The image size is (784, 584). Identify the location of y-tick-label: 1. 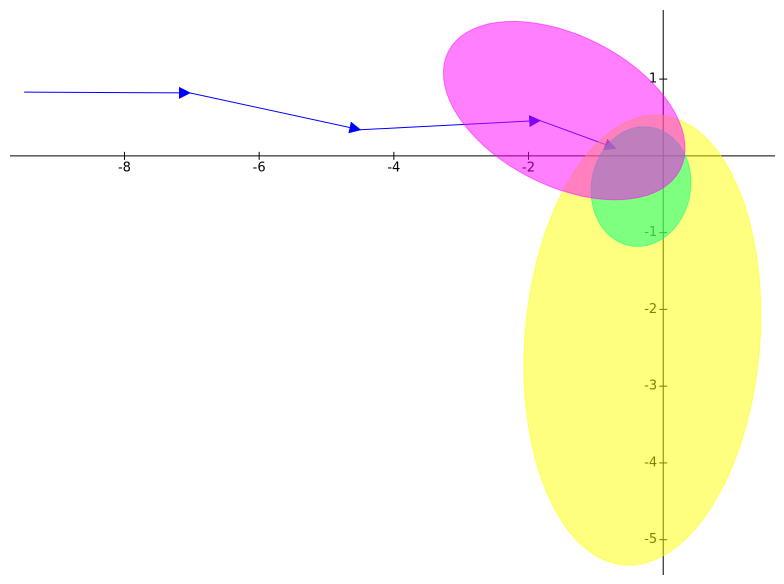
(653, 79).